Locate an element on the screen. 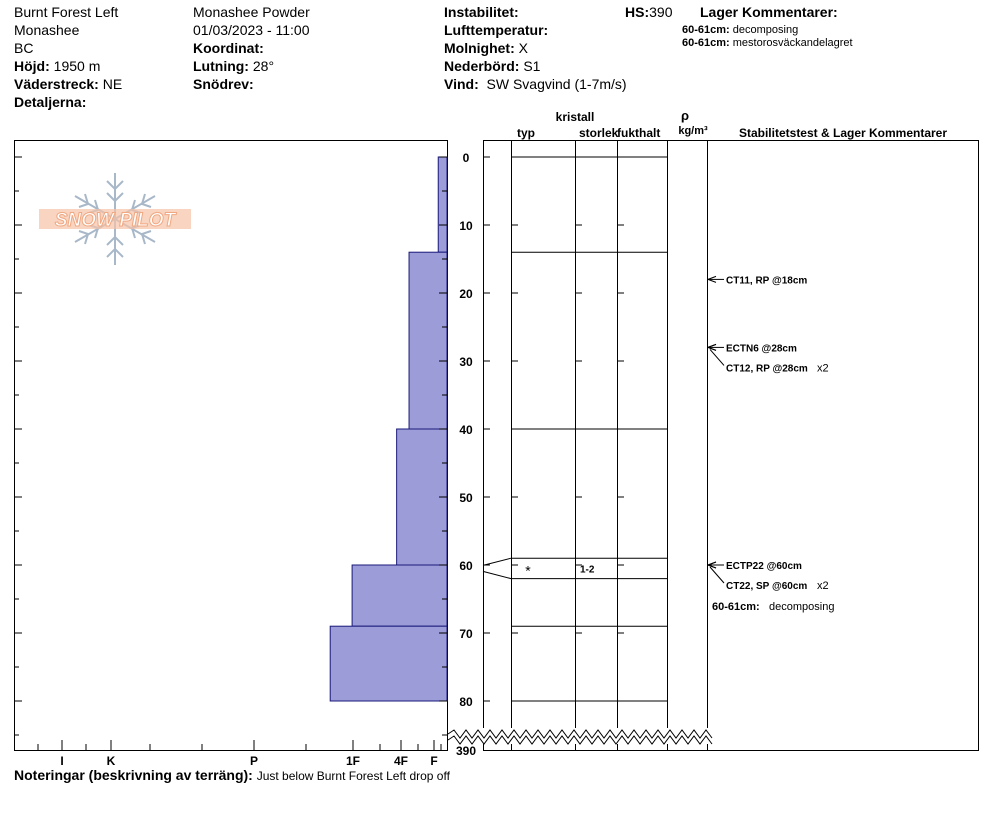 The height and width of the screenshot is (840, 994). precip-field: Nederbörd: S1 is located at coordinates (492, 66).